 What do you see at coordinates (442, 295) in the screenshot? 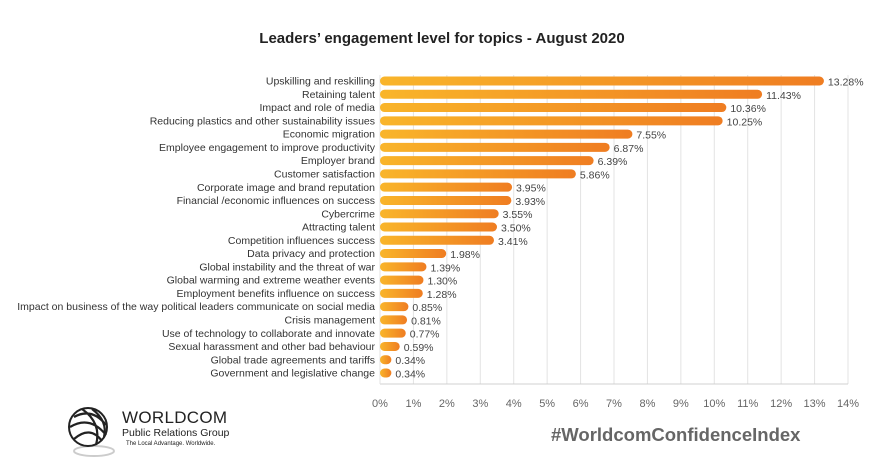
I see `data-label: 1.28%` at bounding box center [442, 295].